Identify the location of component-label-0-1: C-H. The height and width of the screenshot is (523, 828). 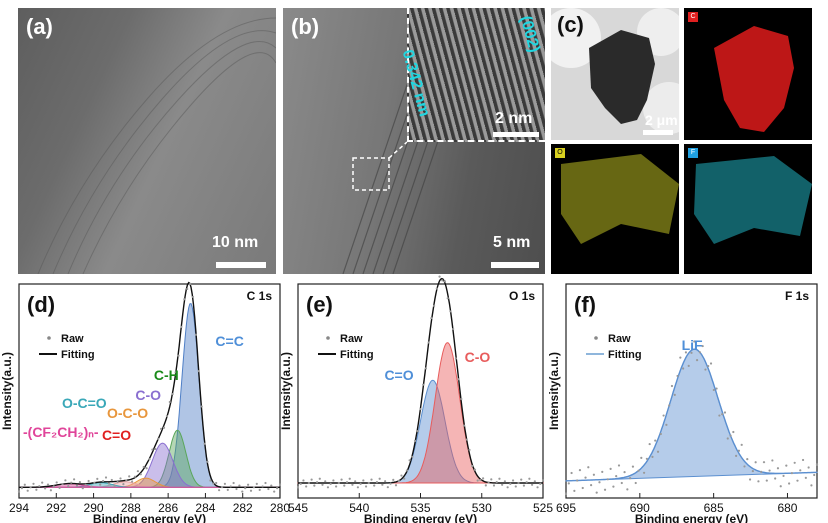
(166, 375).